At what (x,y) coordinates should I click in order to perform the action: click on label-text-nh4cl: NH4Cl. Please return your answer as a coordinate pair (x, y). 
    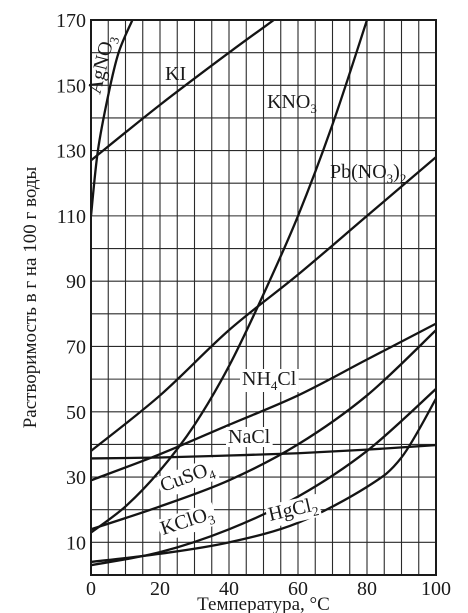
    Looking at the image, I should click on (269, 380).